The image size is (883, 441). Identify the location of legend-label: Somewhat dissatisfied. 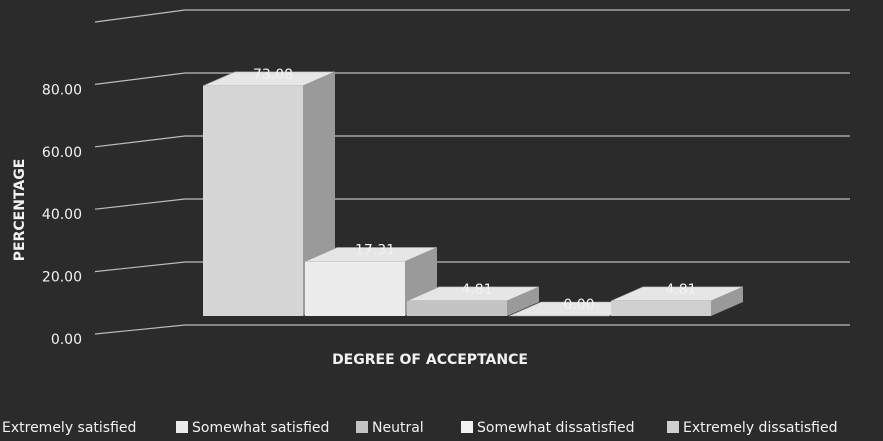
(555, 428).